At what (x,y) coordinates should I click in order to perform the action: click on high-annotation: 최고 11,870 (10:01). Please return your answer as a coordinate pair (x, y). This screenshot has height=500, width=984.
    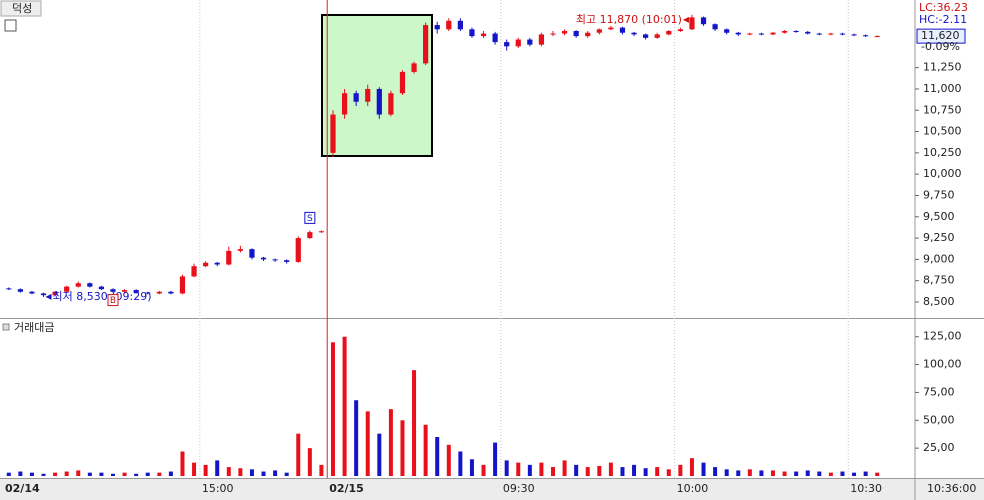
    Looking at the image, I should click on (629, 19).